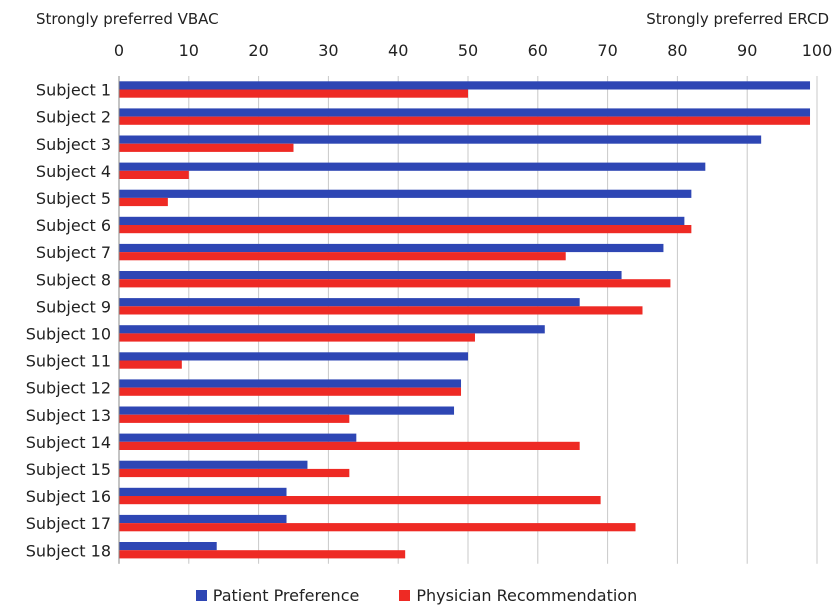  What do you see at coordinates (68, 496) in the screenshot?
I see `category-label-16: Subject 16` at bounding box center [68, 496].